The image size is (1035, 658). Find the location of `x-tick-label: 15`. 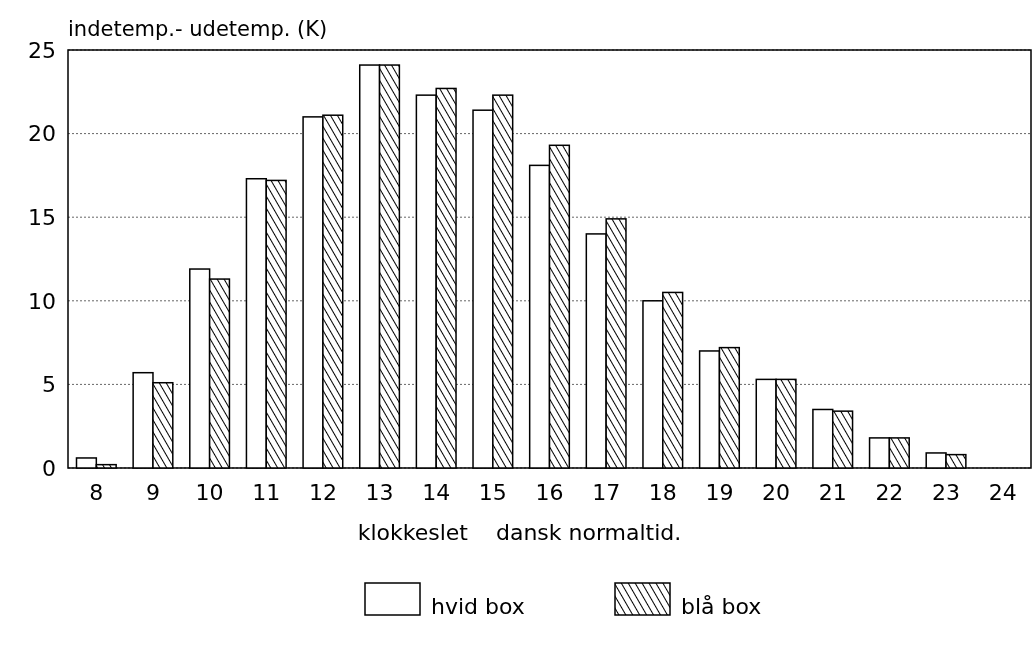

x-tick-label: 15 is located at coordinates (492, 492).